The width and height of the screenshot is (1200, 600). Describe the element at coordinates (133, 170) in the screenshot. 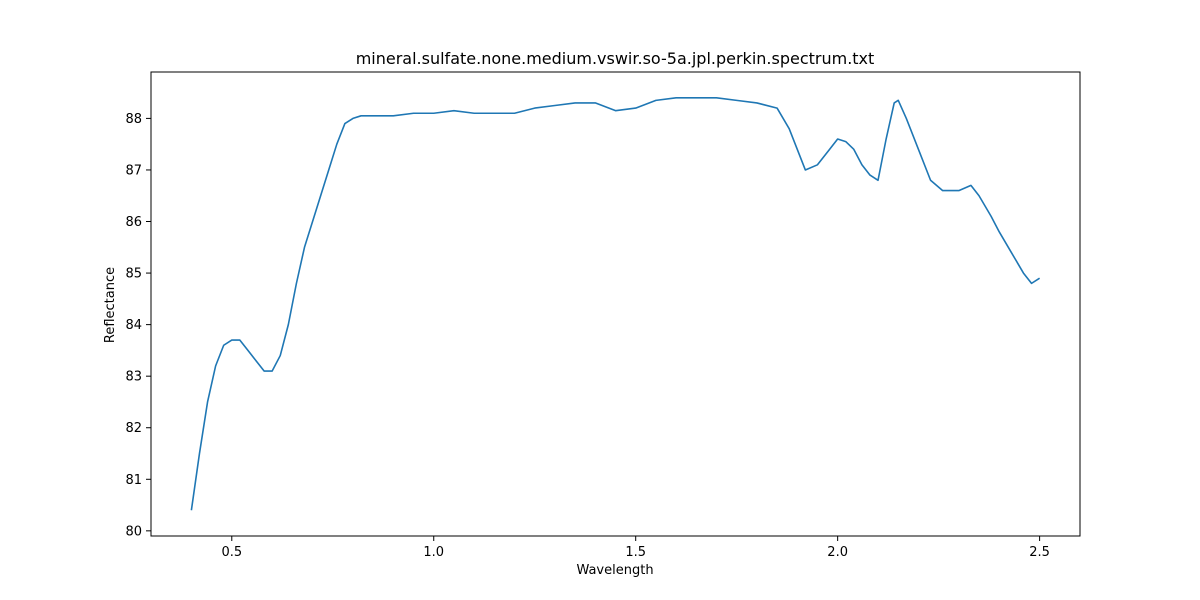

I see `y-tick-label: 87` at that location.